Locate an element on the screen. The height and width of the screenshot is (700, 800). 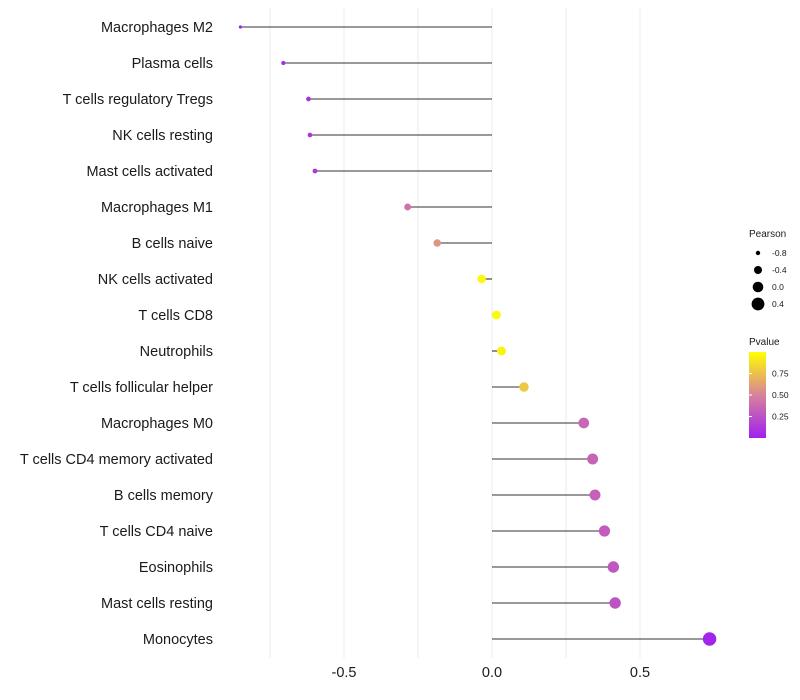
color-legend: Pvalue 0.75 0.50 0.25 is located at coordinates (769, 387).